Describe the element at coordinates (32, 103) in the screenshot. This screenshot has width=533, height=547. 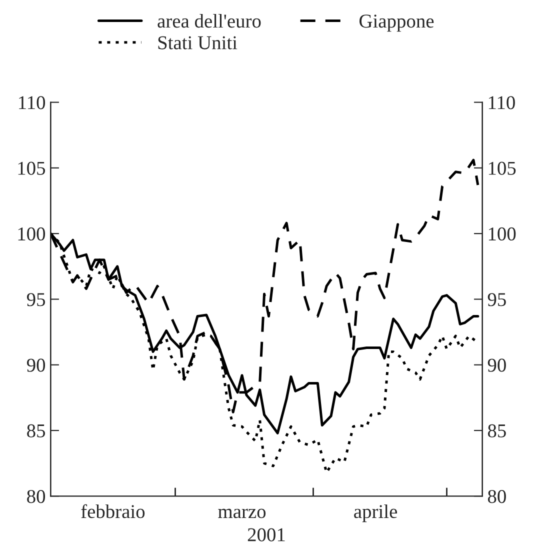
I see `y-tick-label: 110` at that location.